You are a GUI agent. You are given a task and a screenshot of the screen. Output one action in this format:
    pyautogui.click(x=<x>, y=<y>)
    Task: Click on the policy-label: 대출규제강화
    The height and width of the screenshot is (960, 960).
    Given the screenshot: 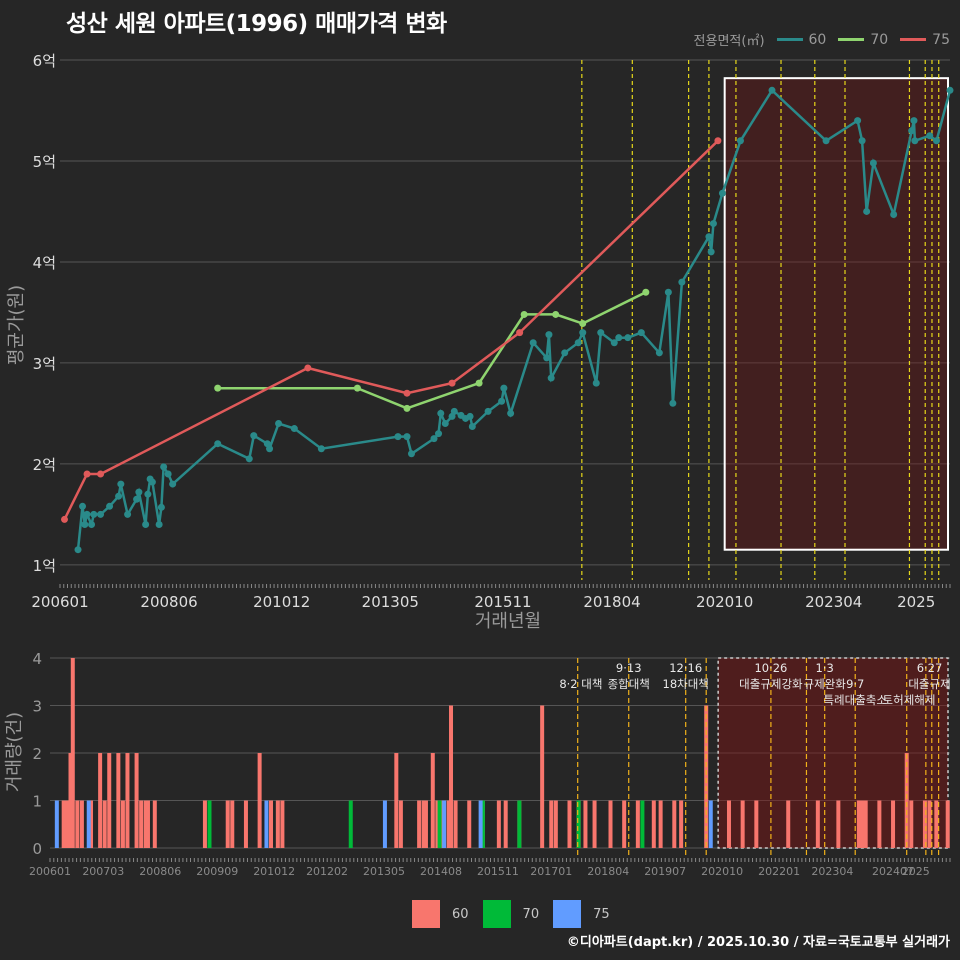 What is the action you would take?
    pyautogui.click(x=771, y=684)
    